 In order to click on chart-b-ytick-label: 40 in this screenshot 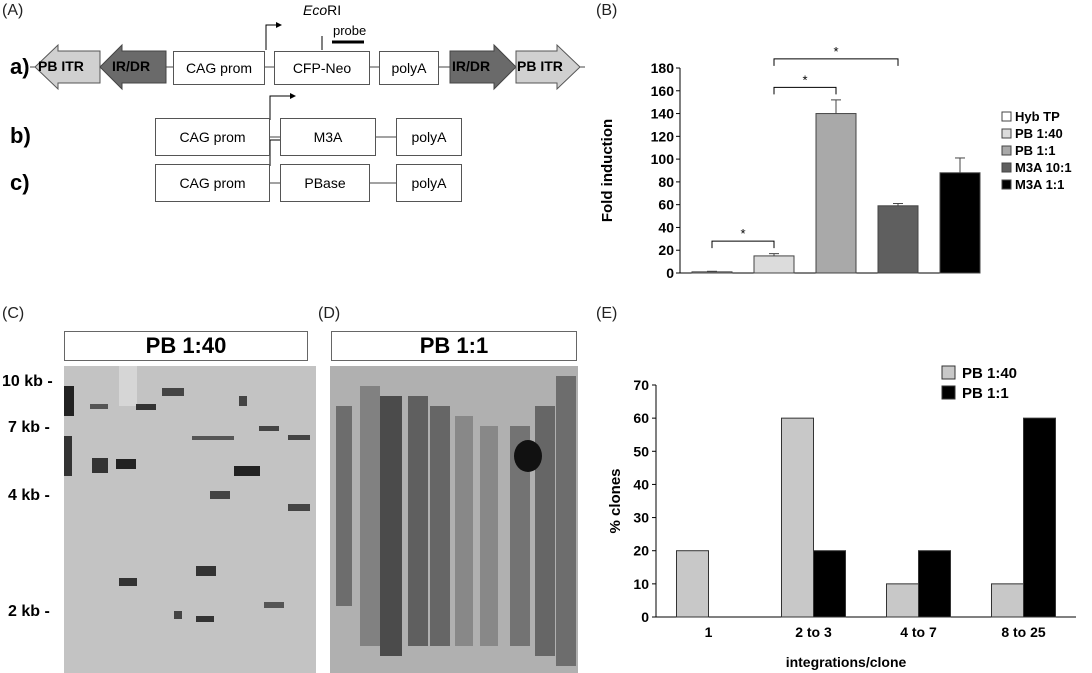, I will do `click(666, 227)`.